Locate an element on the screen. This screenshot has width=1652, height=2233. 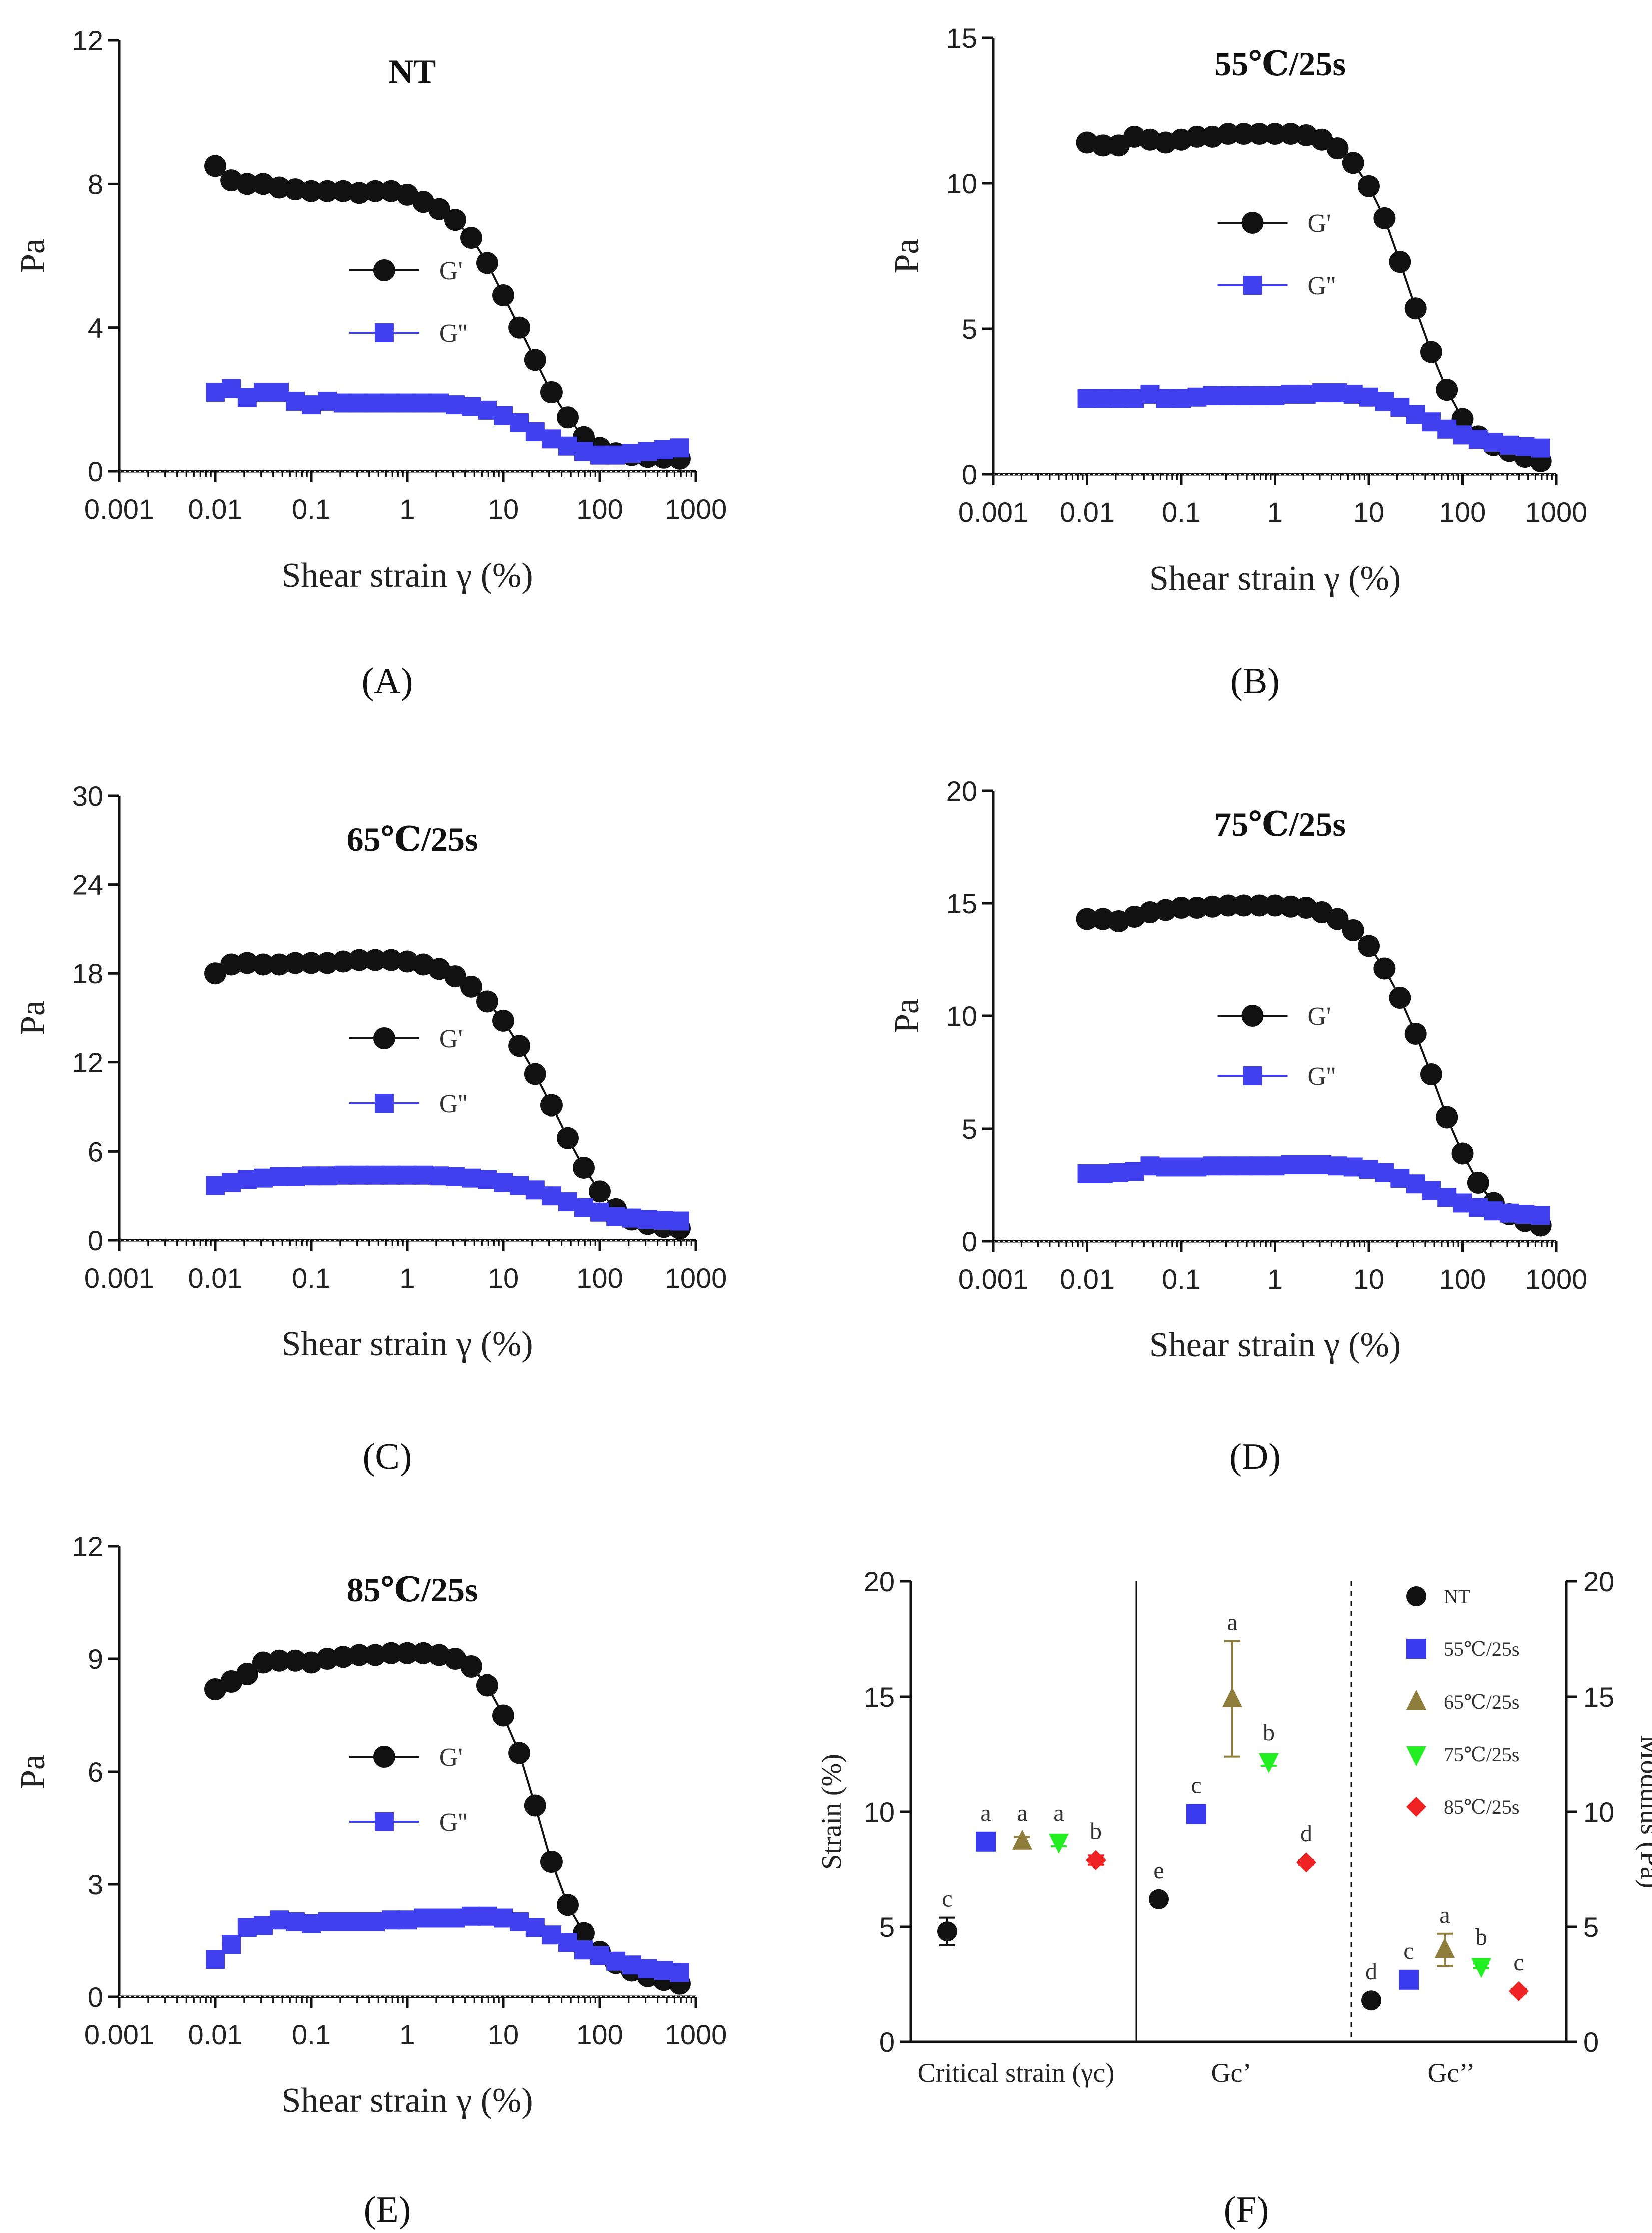
legend-label: 65℃/25s is located at coordinates (1481, 1702).